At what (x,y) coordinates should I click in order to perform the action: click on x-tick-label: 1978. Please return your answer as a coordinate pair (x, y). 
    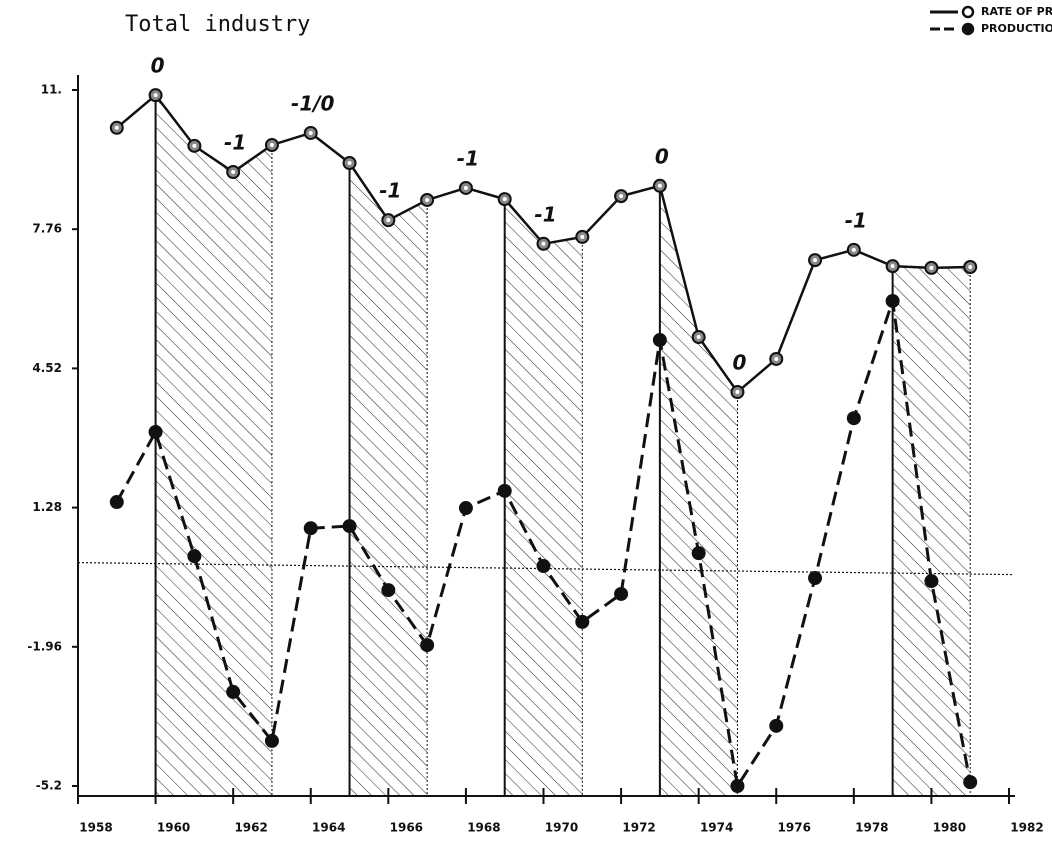
    Looking at the image, I should click on (871, 828).